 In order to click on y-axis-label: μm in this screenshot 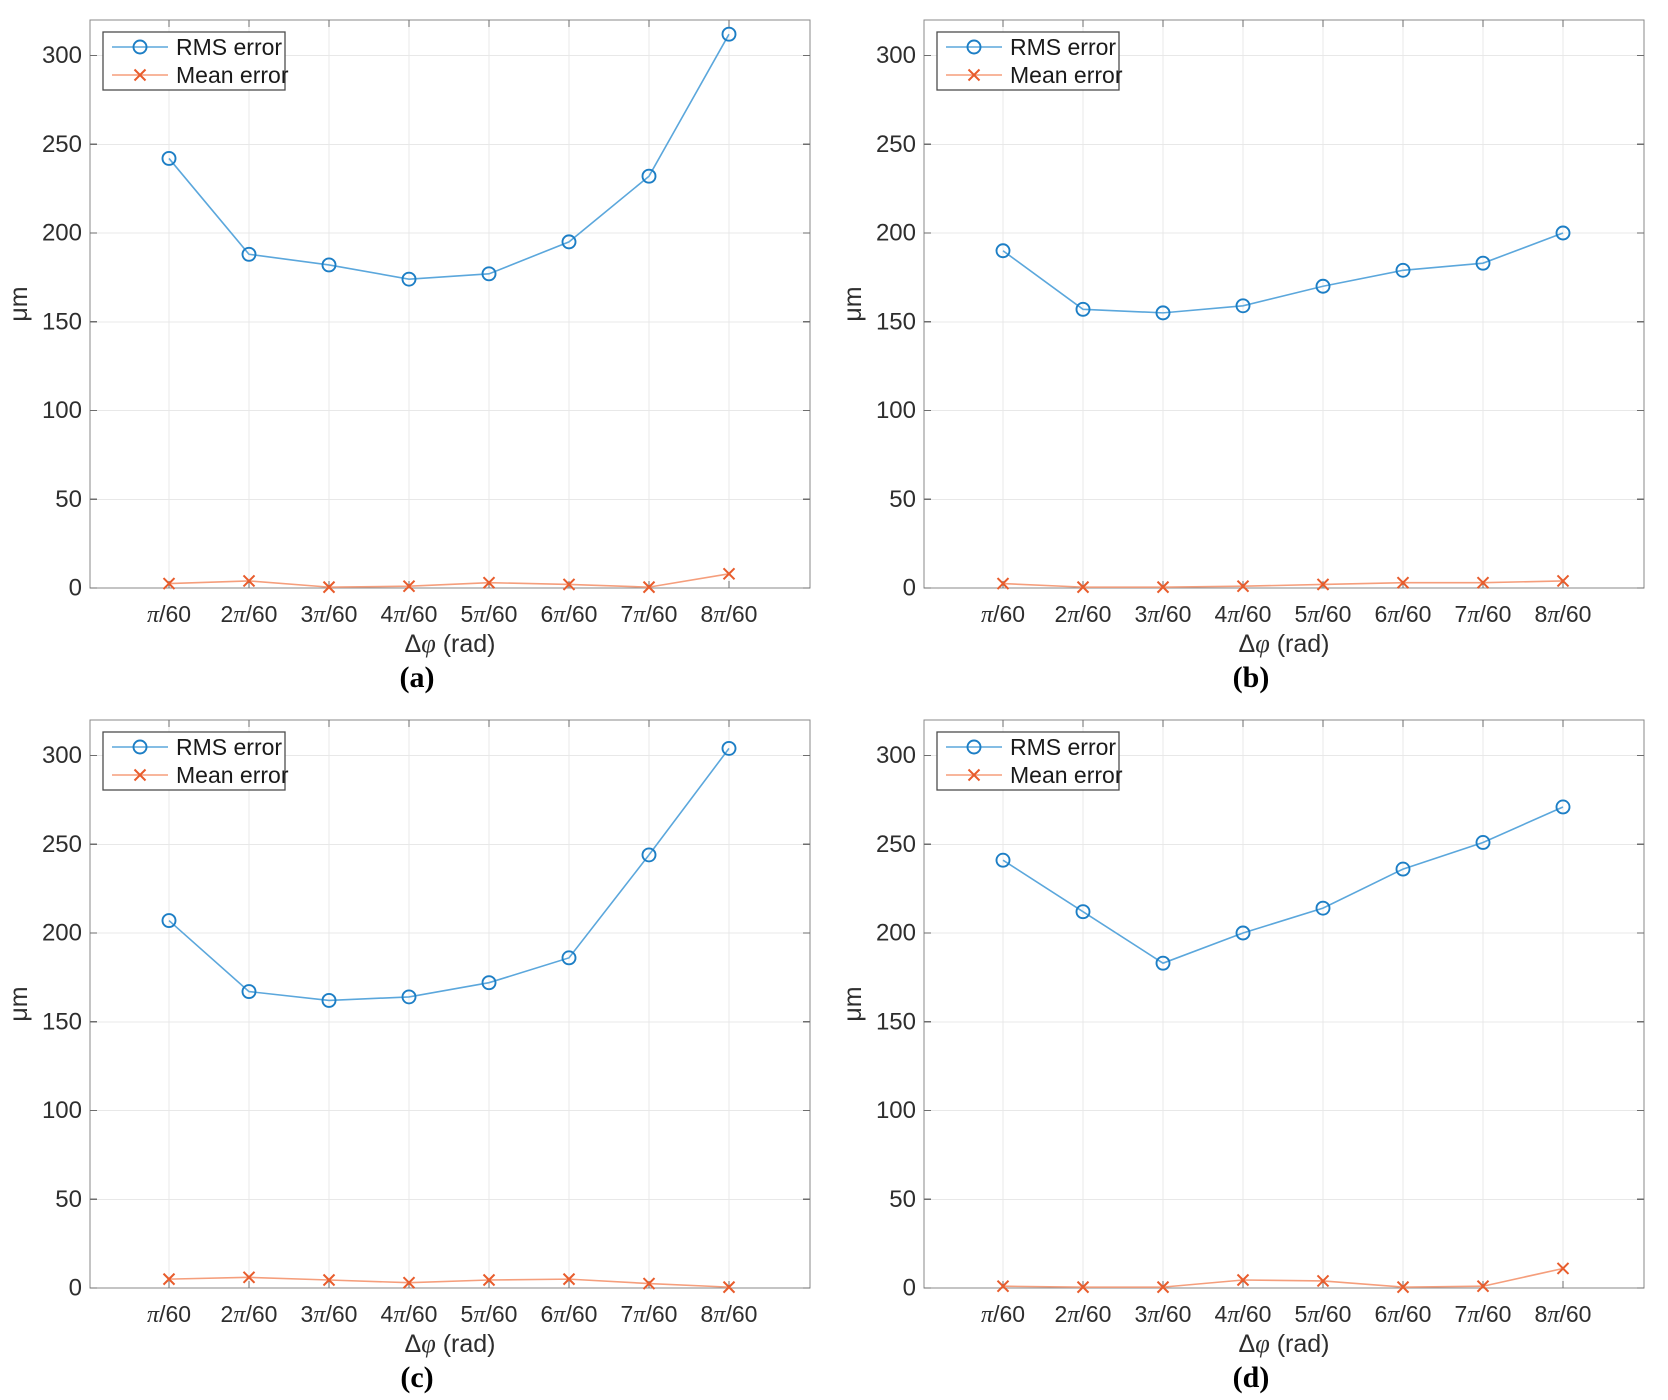, I will do `click(19, 1003)`.